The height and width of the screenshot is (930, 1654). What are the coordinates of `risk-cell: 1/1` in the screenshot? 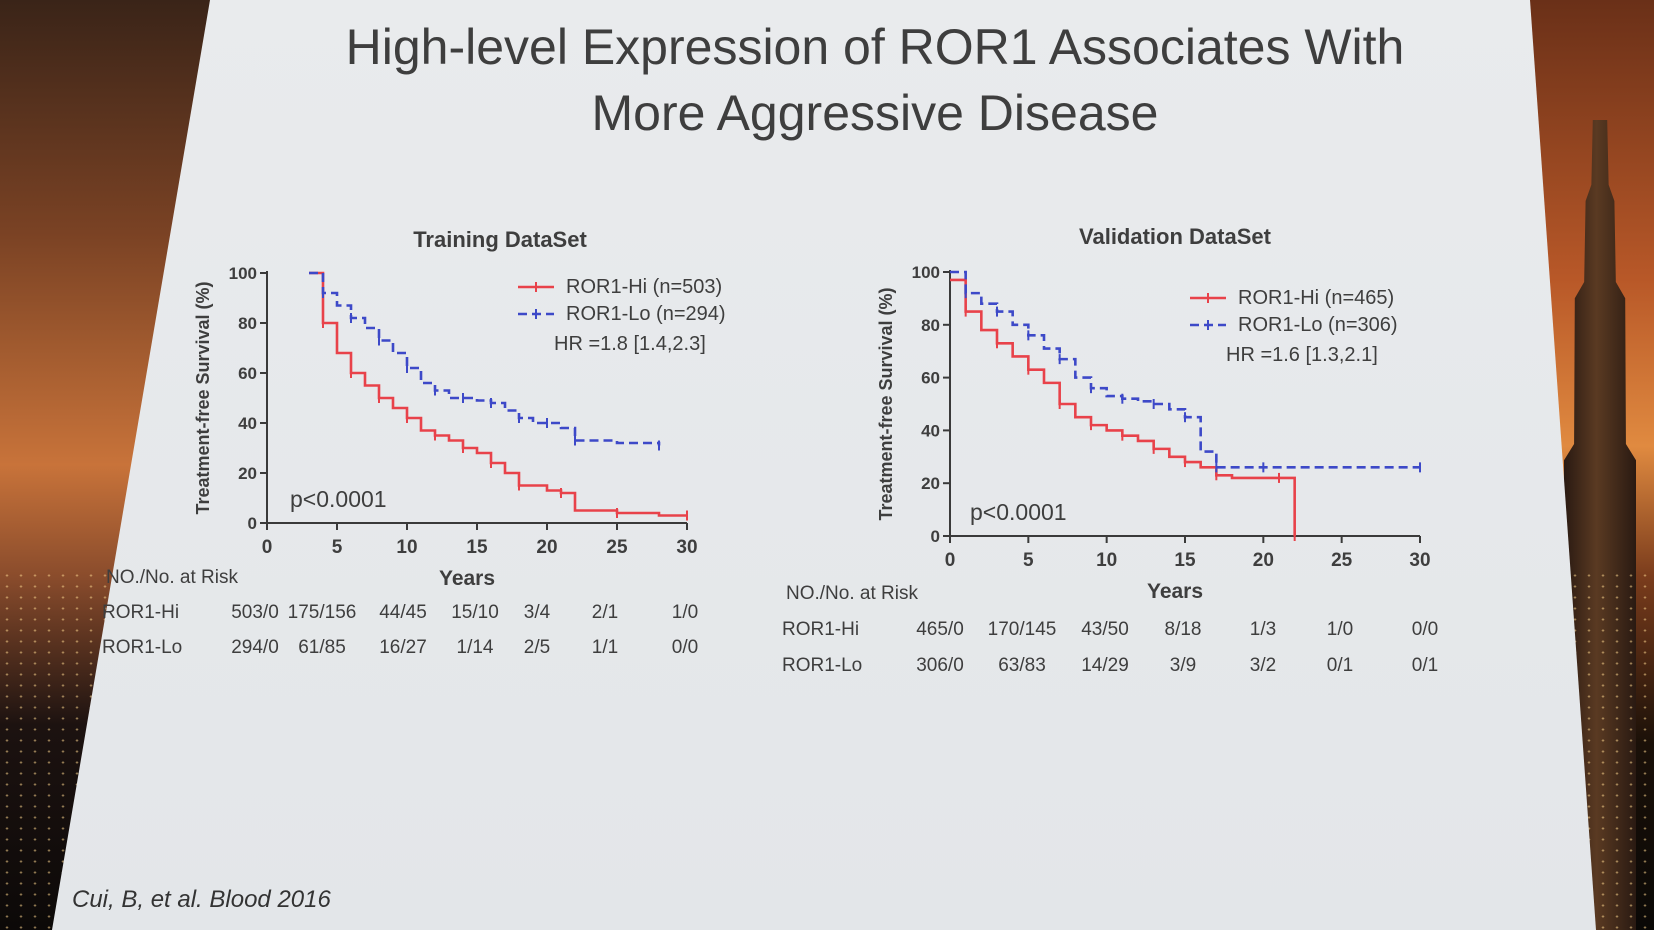 It's located at (605, 647).